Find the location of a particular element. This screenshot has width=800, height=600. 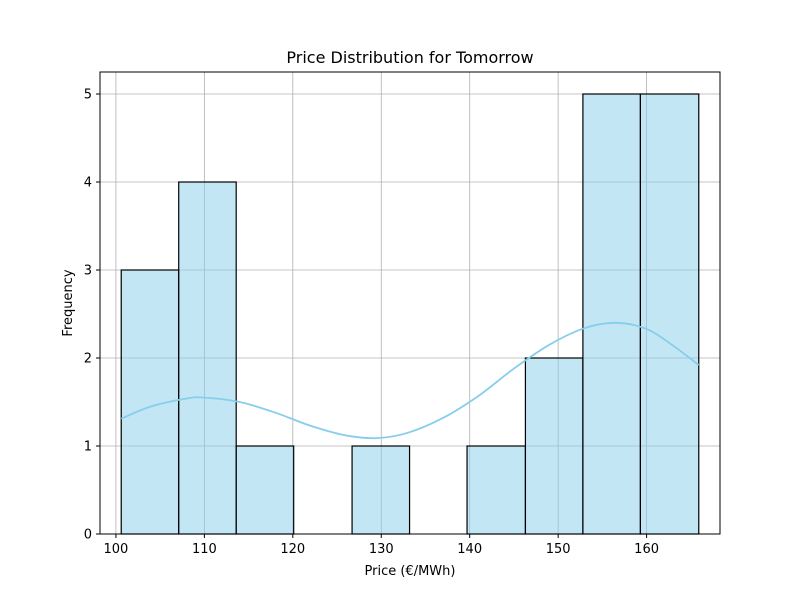

x-tick-label: 160 is located at coordinates (646, 549).